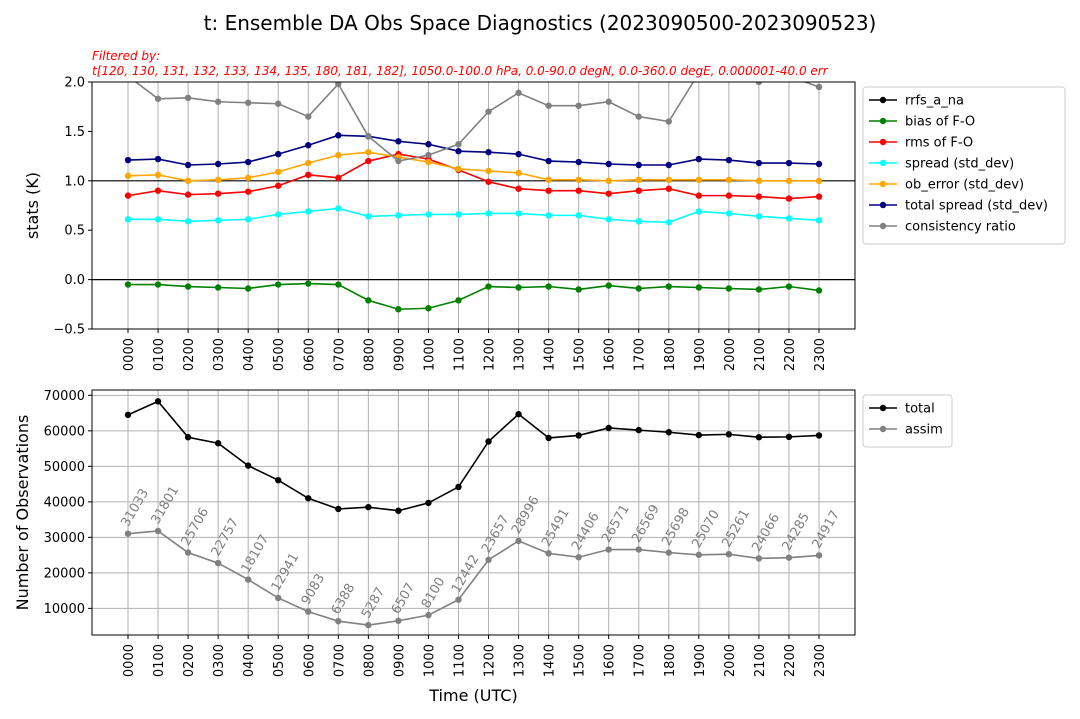 The width and height of the screenshot is (1080, 719). Describe the element at coordinates (196, 526) in the screenshot. I see `data-label: 25706` at that location.